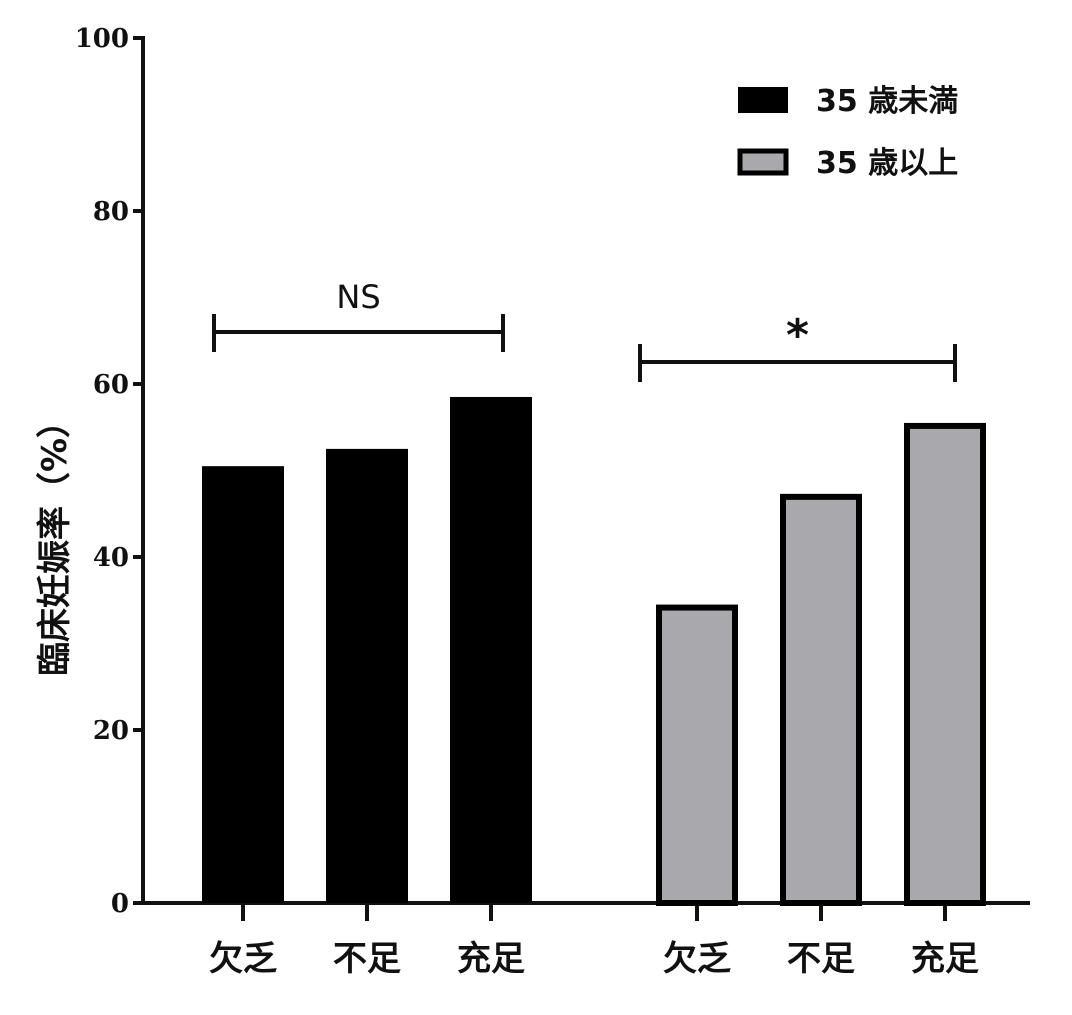 Image resolution: width=1072 pixels, height=1015 pixels. Describe the element at coordinates (887, 101) in the screenshot. I see `legend-label: 35 歳未満` at that location.